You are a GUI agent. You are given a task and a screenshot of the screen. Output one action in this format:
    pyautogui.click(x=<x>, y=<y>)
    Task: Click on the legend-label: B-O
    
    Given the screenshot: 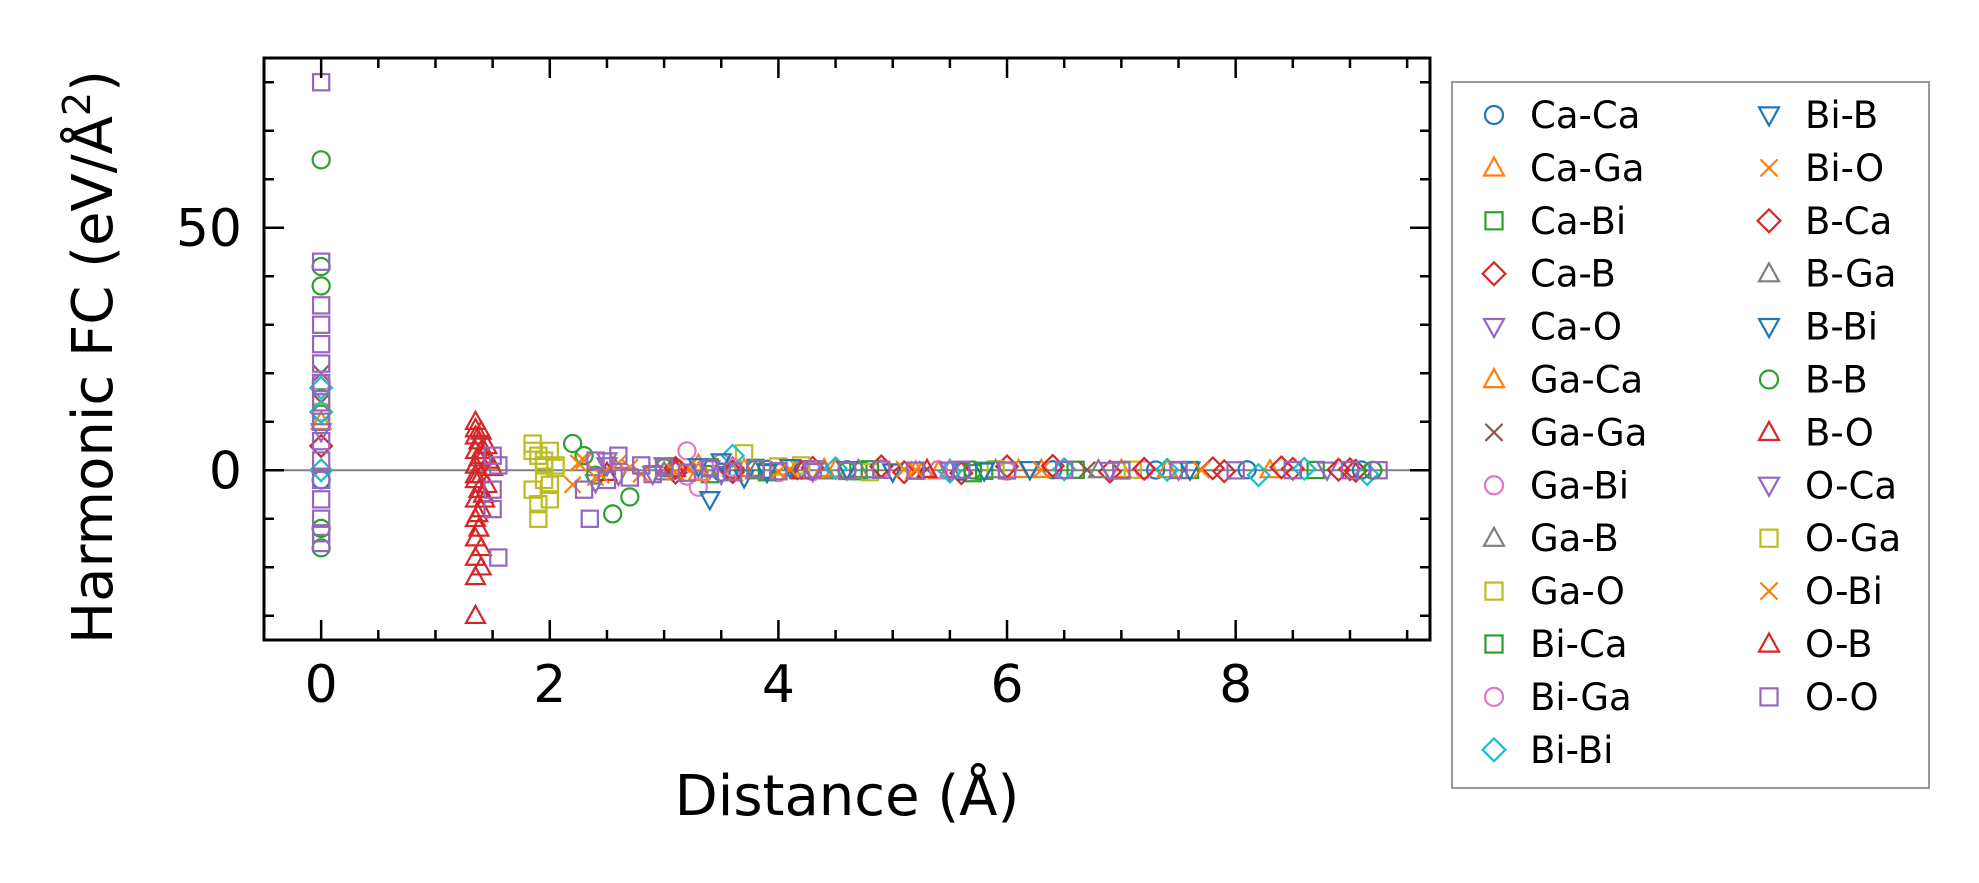 What is the action you would take?
    pyautogui.click(x=1839, y=432)
    